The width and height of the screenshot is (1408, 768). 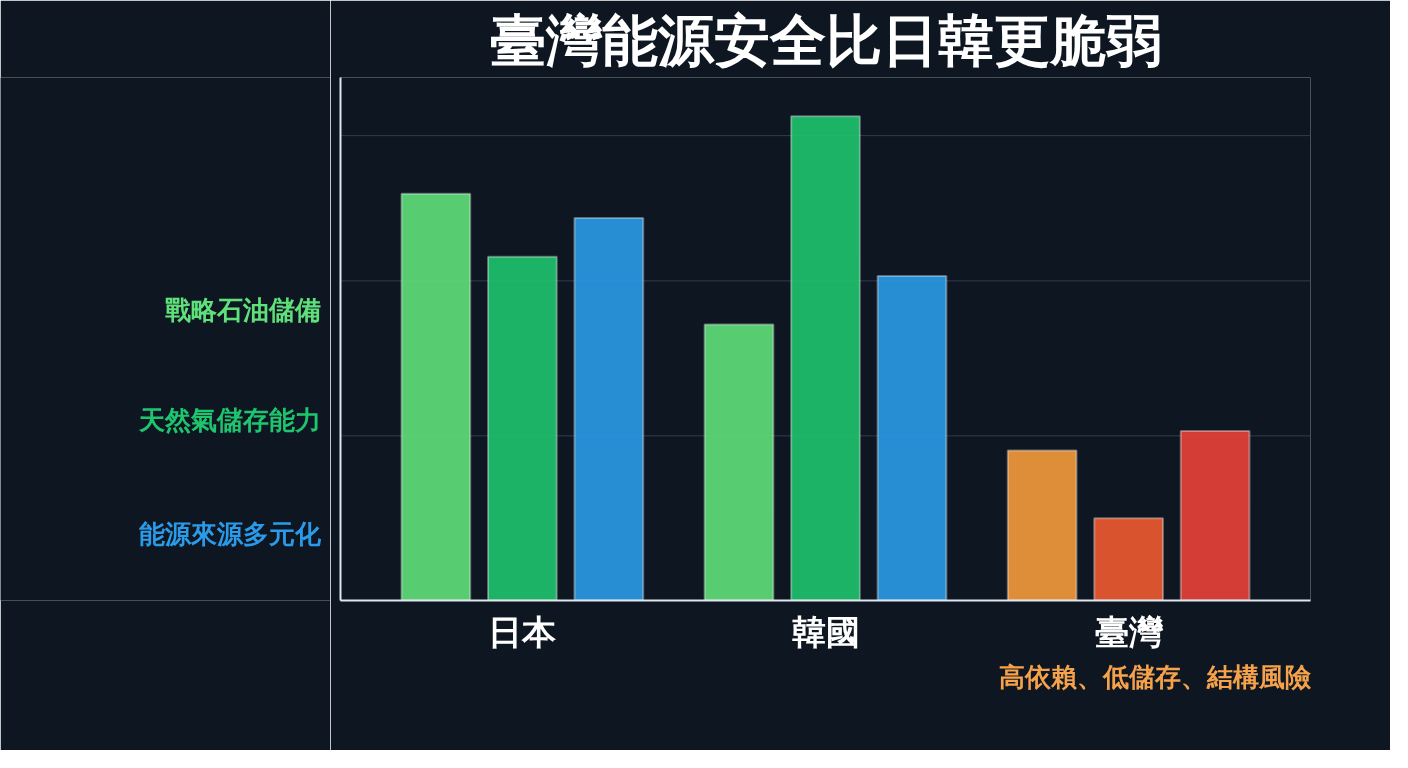 I want to click on text: 高依賴、低儲存、結構風險, so click(x=1155, y=676).